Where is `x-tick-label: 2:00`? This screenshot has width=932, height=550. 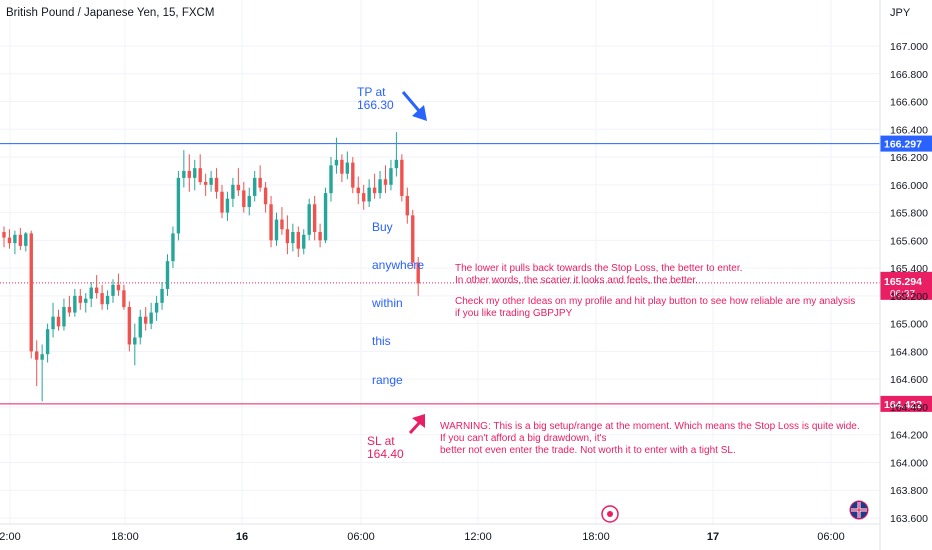
x-tick-label: 2:00 is located at coordinates (10, 537).